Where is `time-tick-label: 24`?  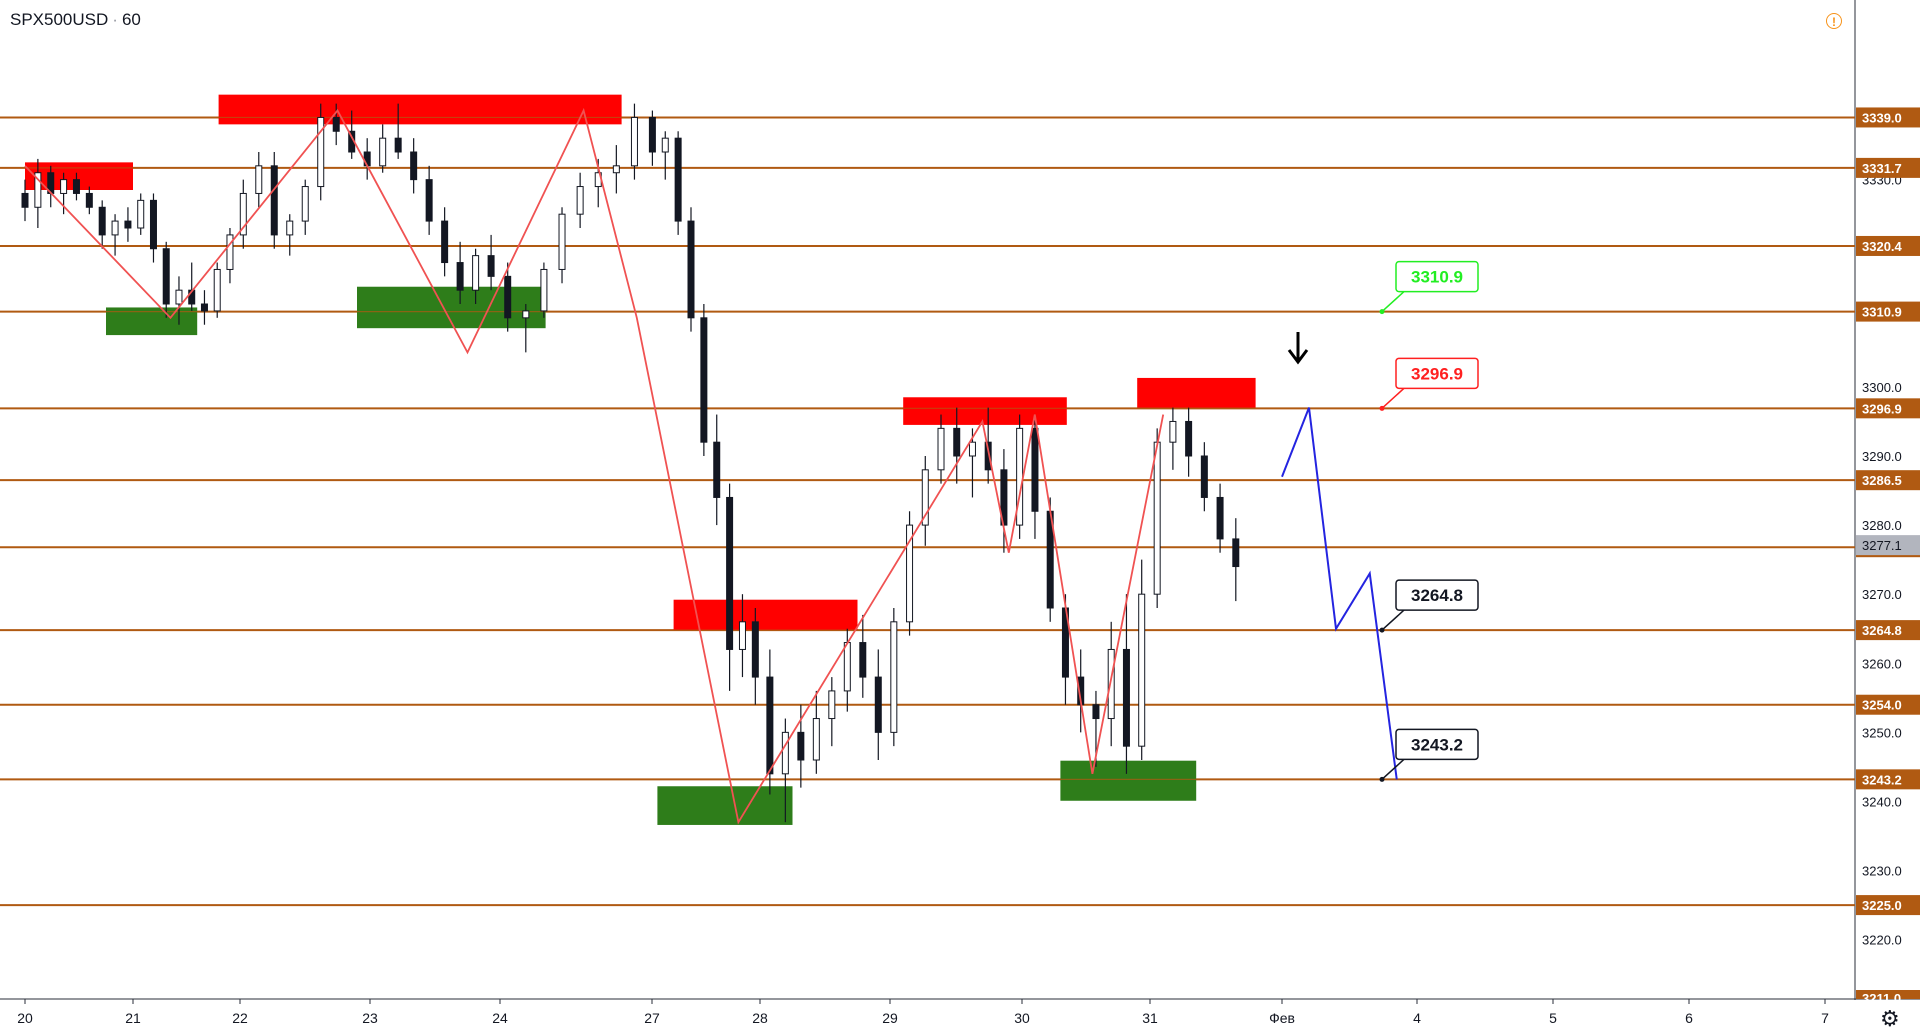 time-tick-label: 24 is located at coordinates (500, 1018).